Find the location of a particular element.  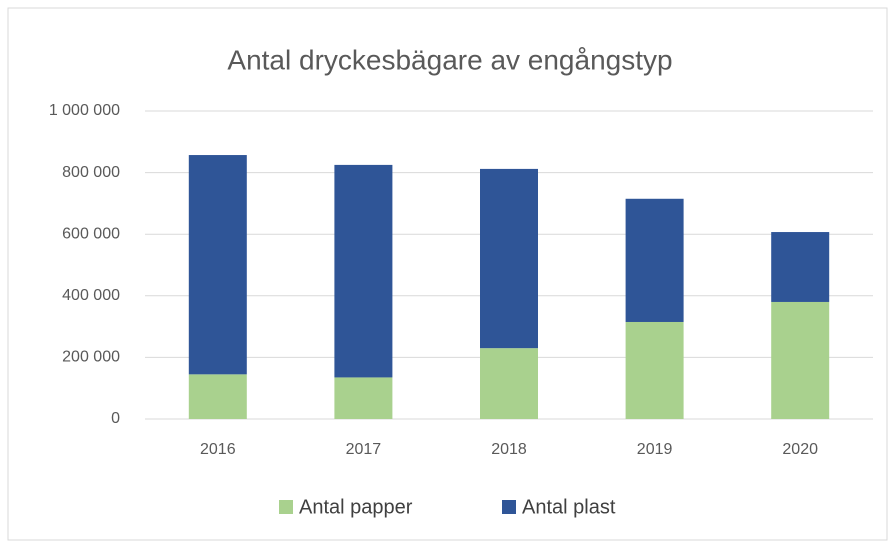

legend-label: Antal plast is located at coordinates (569, 507).